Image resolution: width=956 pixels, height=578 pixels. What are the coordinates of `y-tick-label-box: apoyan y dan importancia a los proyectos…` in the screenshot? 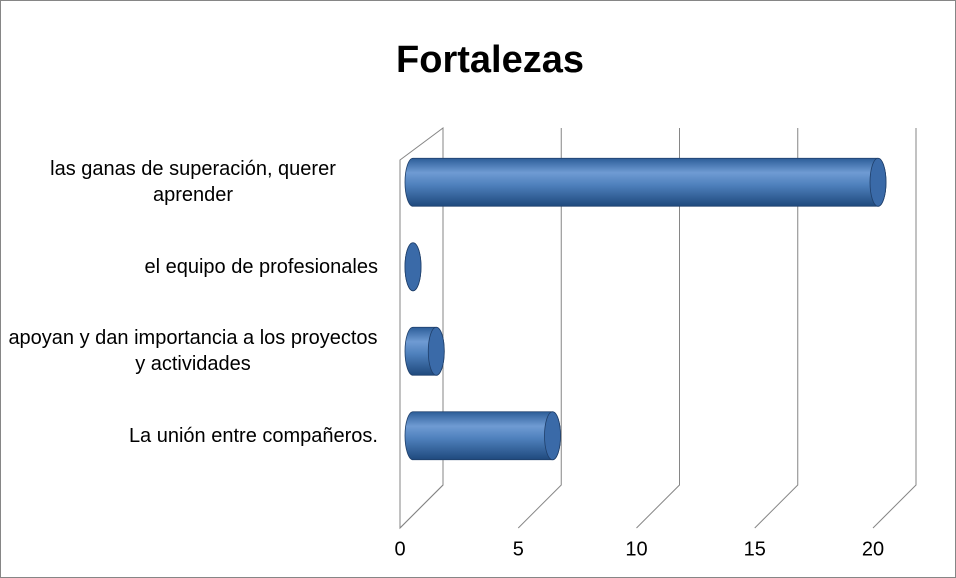 It's located at (193, 351).